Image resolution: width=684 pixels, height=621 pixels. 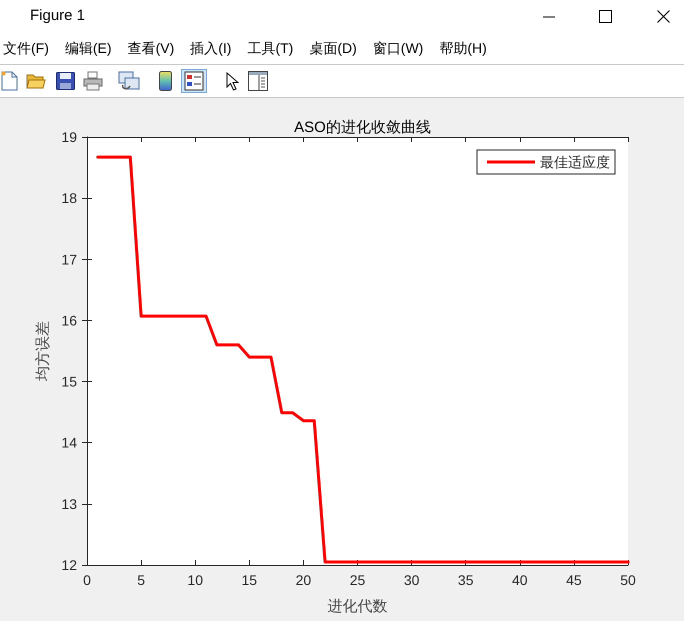 What do you see at coordinates (26, 49) in the screenshot?
I see `text: 文件(F)` at bounding box center [26, 49].